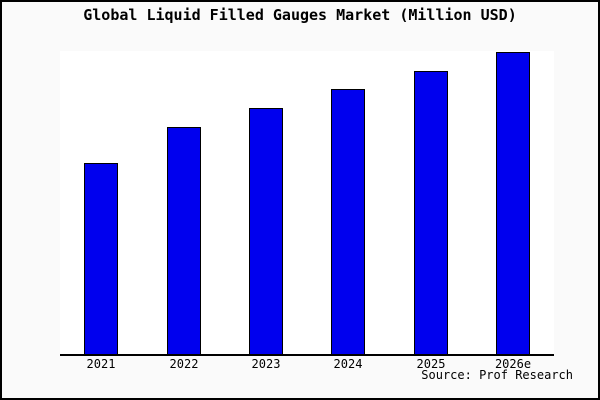 The width and height of the screenshot is (600, 400). What do you see at coordinates (513, 364) in the screenshot?
I see `x-tick-label-2026e: 2026e` at bounding box center [513, 364].